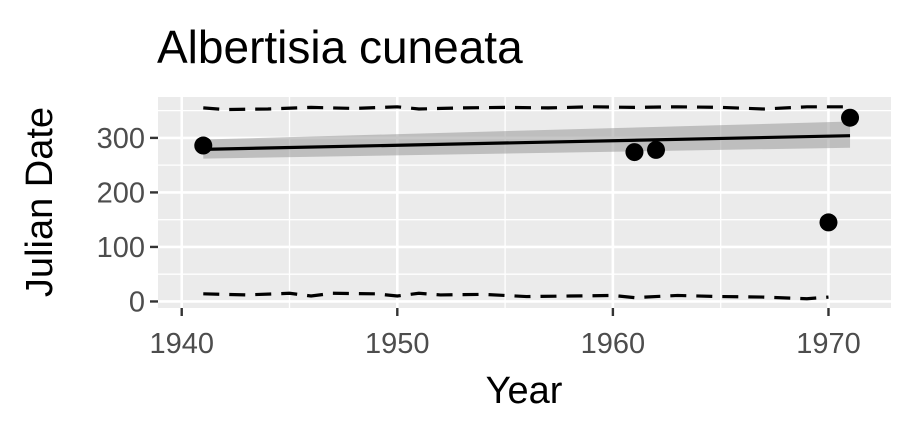 The image size is (915, 436). What do you see at coordinates (137, 302) in the screenshot?
I see `y-tick-label: 0` at bounding box center [137, 302].